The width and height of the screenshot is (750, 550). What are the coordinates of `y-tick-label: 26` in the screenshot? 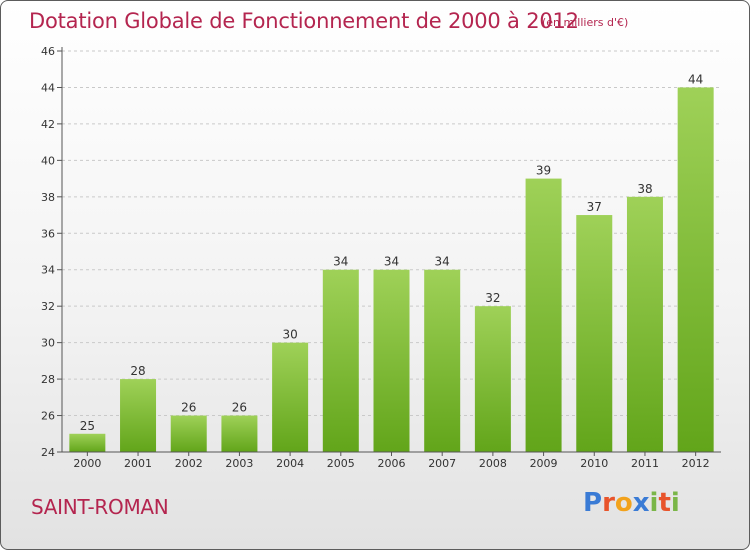 It's located at (48, 416).